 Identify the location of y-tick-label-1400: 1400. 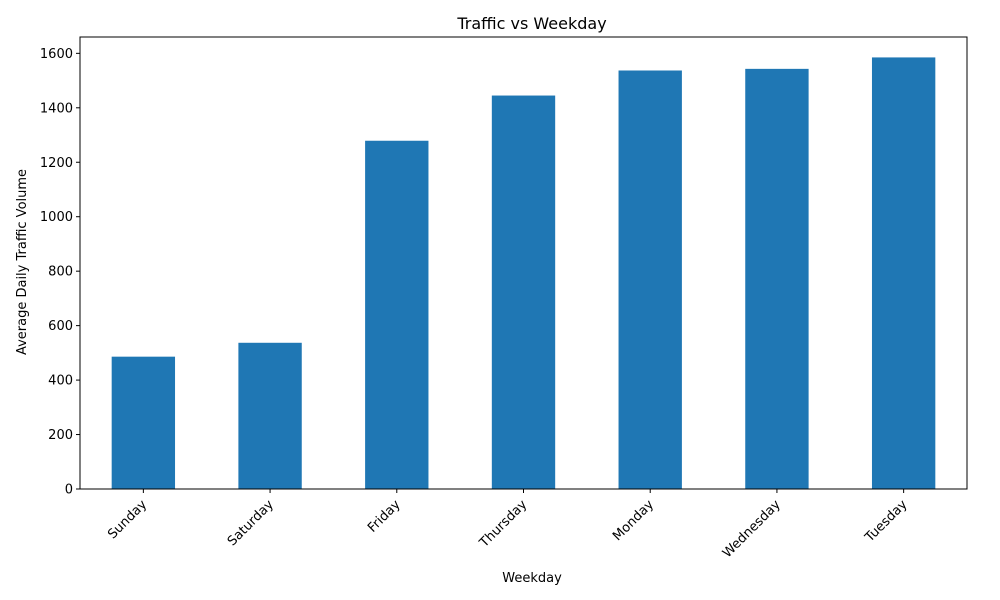
(56, 108).